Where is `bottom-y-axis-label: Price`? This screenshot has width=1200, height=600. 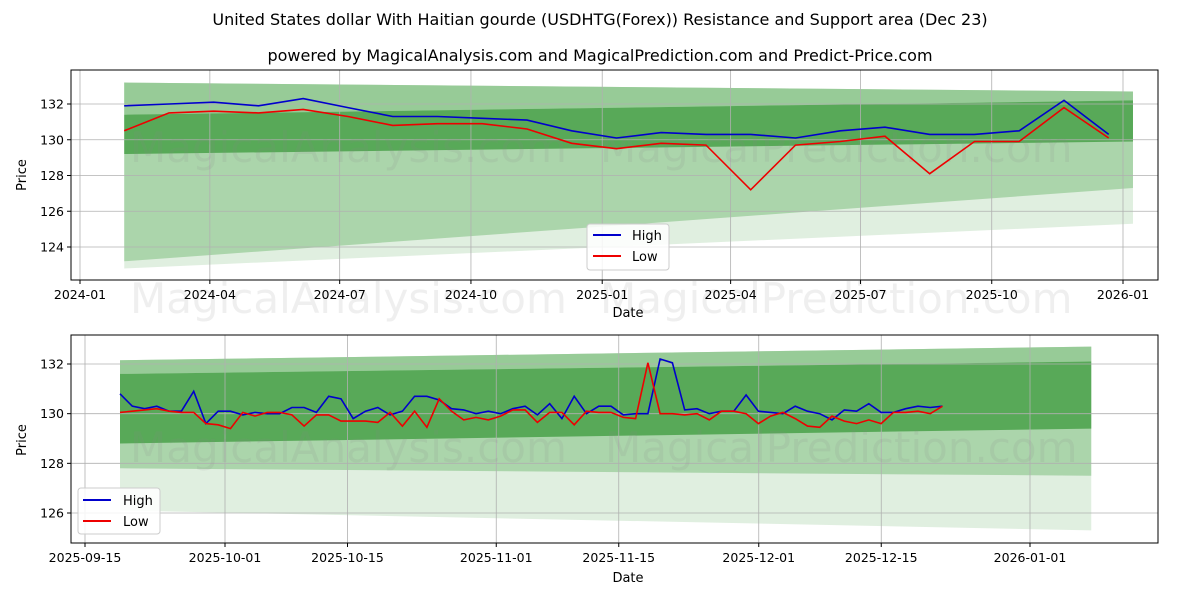
bottom-y-axis-label: Price is located at coordinates (22, 440).